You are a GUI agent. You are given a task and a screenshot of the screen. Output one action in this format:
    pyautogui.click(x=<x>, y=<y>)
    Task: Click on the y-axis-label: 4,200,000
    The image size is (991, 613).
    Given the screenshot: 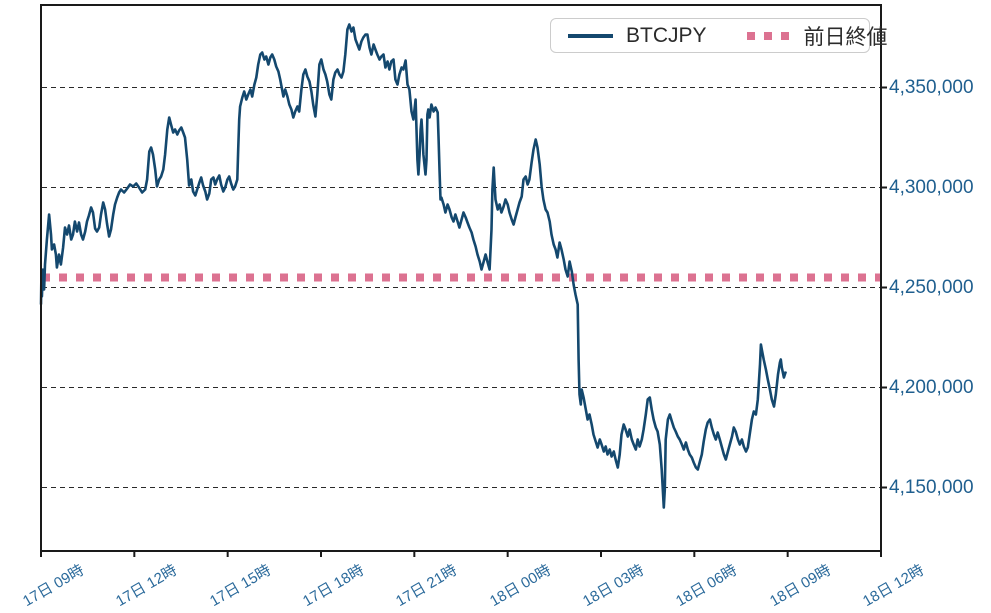 What is the action you would take?
    pyautogui.click(x=931, y=387)
    